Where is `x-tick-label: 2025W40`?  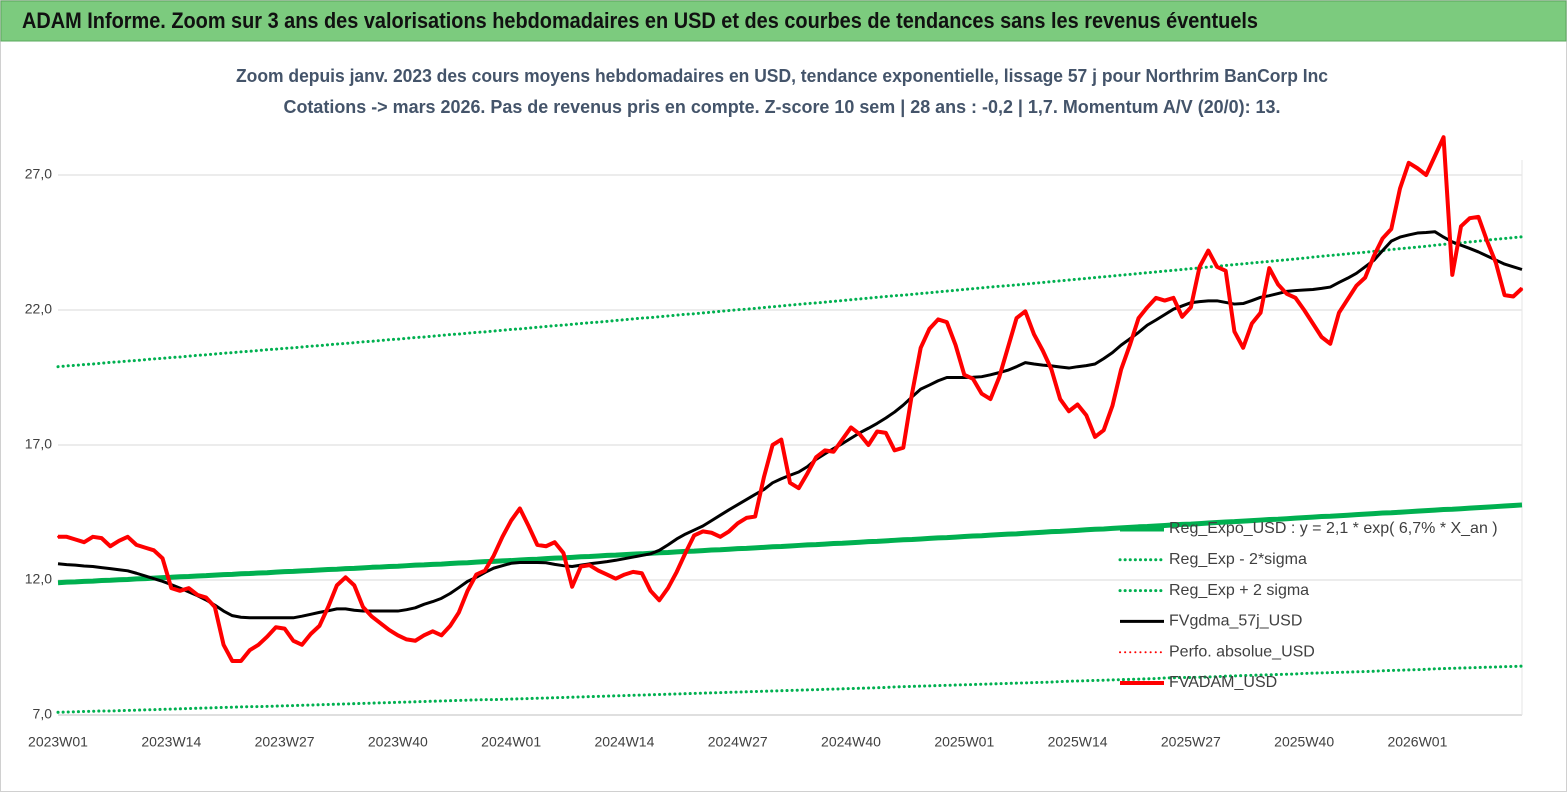
x-tick-label: 2025W40 is located at coordinates (1304, 742).